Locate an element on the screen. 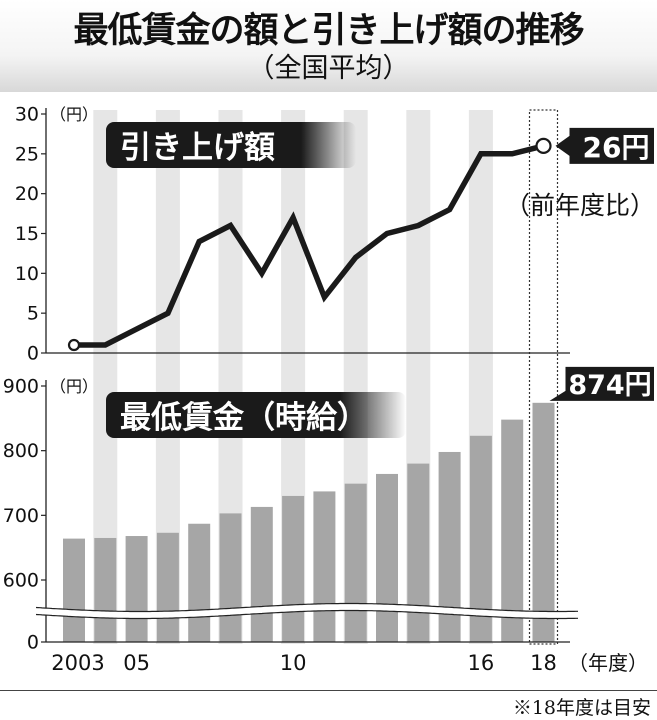 The height and width of the screenshot is (720, 657). line-callout-text: 26円 is located at coordinates (616, 147).